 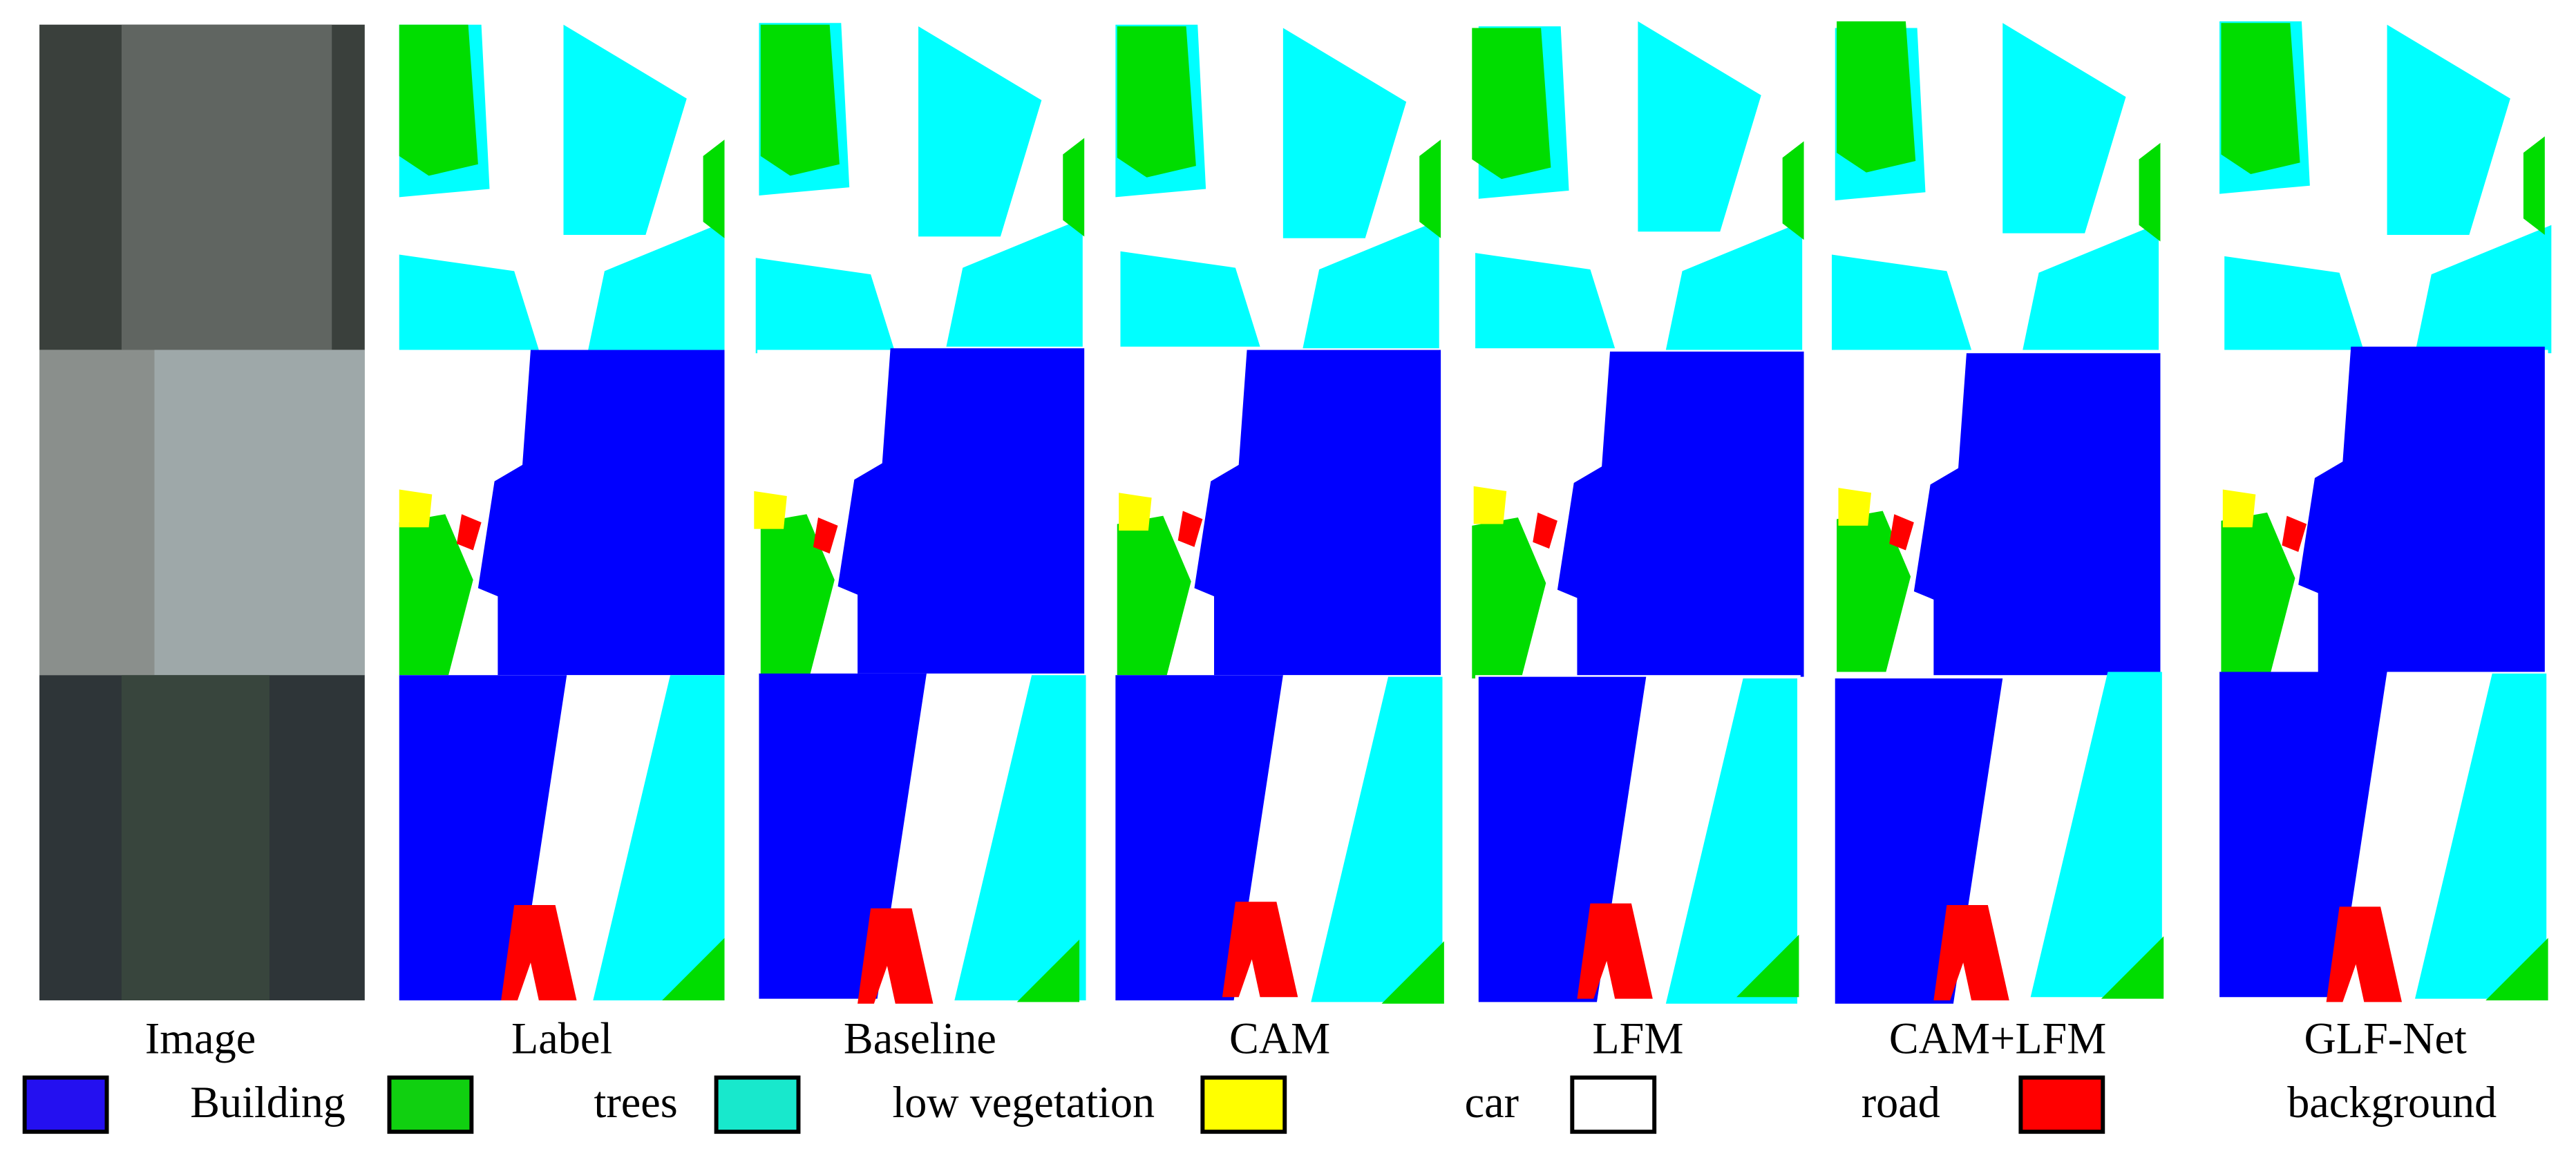 I want to click on column-label: LFM, so click(x=1637, y=1038).